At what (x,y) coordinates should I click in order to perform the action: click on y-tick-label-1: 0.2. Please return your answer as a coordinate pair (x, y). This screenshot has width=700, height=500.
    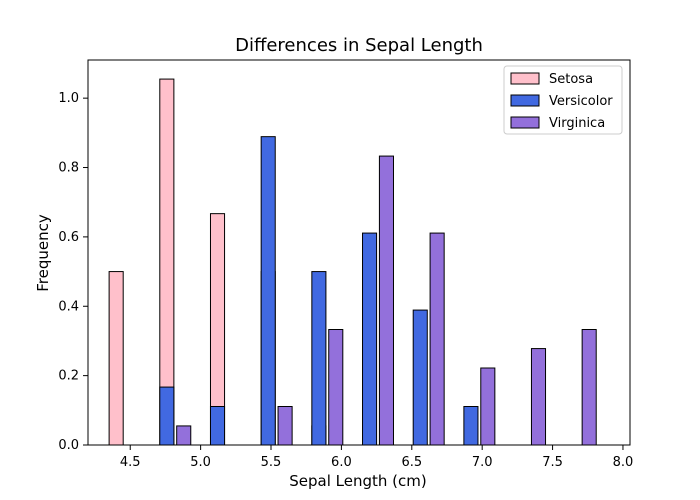
    Looking at the image, I should click on (68, 376).